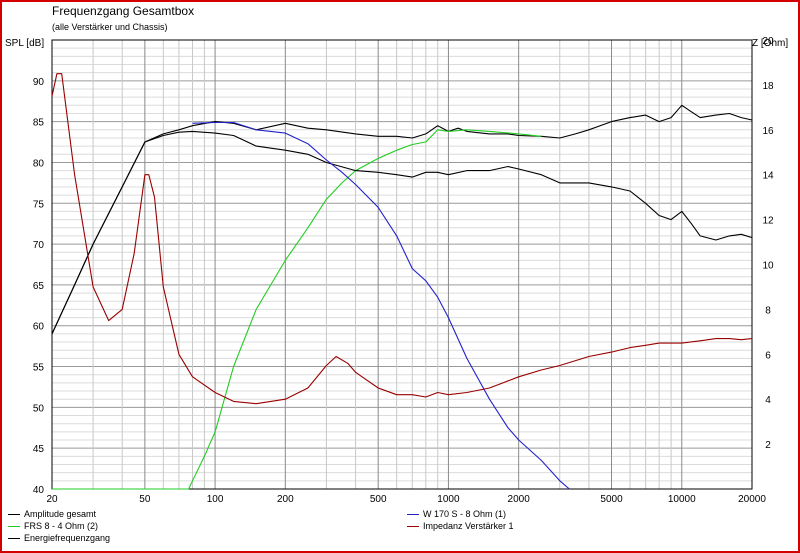 The image size is (800, 553). Describe the element at coordinates (768, 86) in the screenshot. I see `y2-tick-label: 18` at that location.